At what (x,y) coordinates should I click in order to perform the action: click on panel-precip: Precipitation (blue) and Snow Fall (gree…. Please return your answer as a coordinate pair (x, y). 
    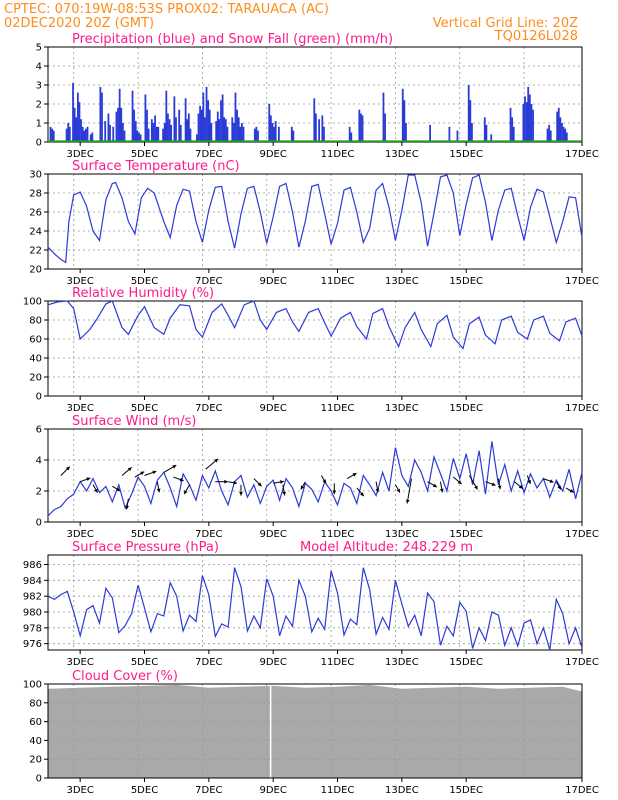
    Looking at the image, I should click on (317, 96).